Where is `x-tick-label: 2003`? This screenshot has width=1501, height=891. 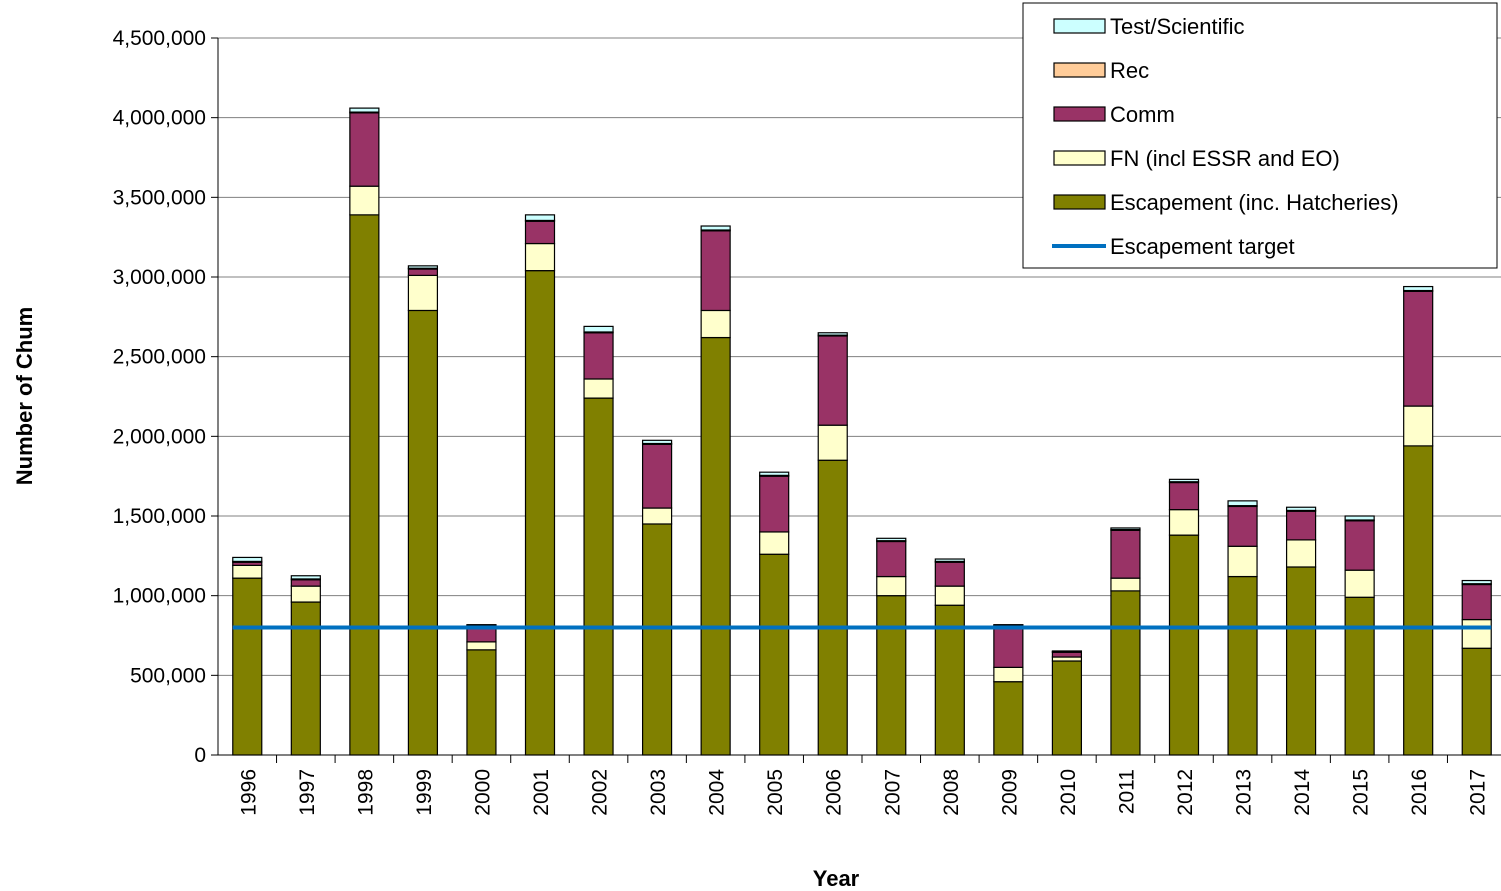 x-tick-label: 2003 is located at coordinates (658, 792).